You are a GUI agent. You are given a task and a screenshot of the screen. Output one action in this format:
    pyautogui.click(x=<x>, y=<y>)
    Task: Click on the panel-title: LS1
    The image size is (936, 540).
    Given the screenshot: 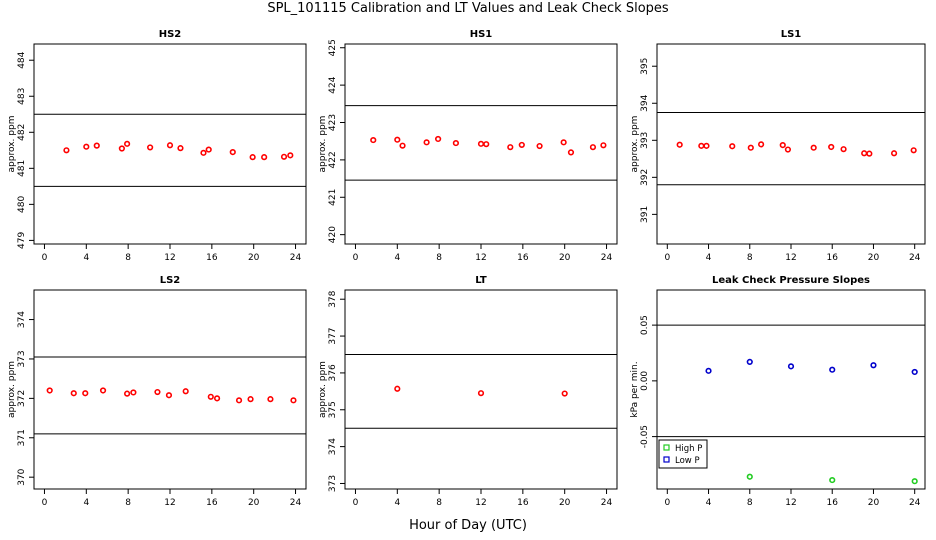 What is the action you would take?
    pyautogui.click(x=791, y=34)
    